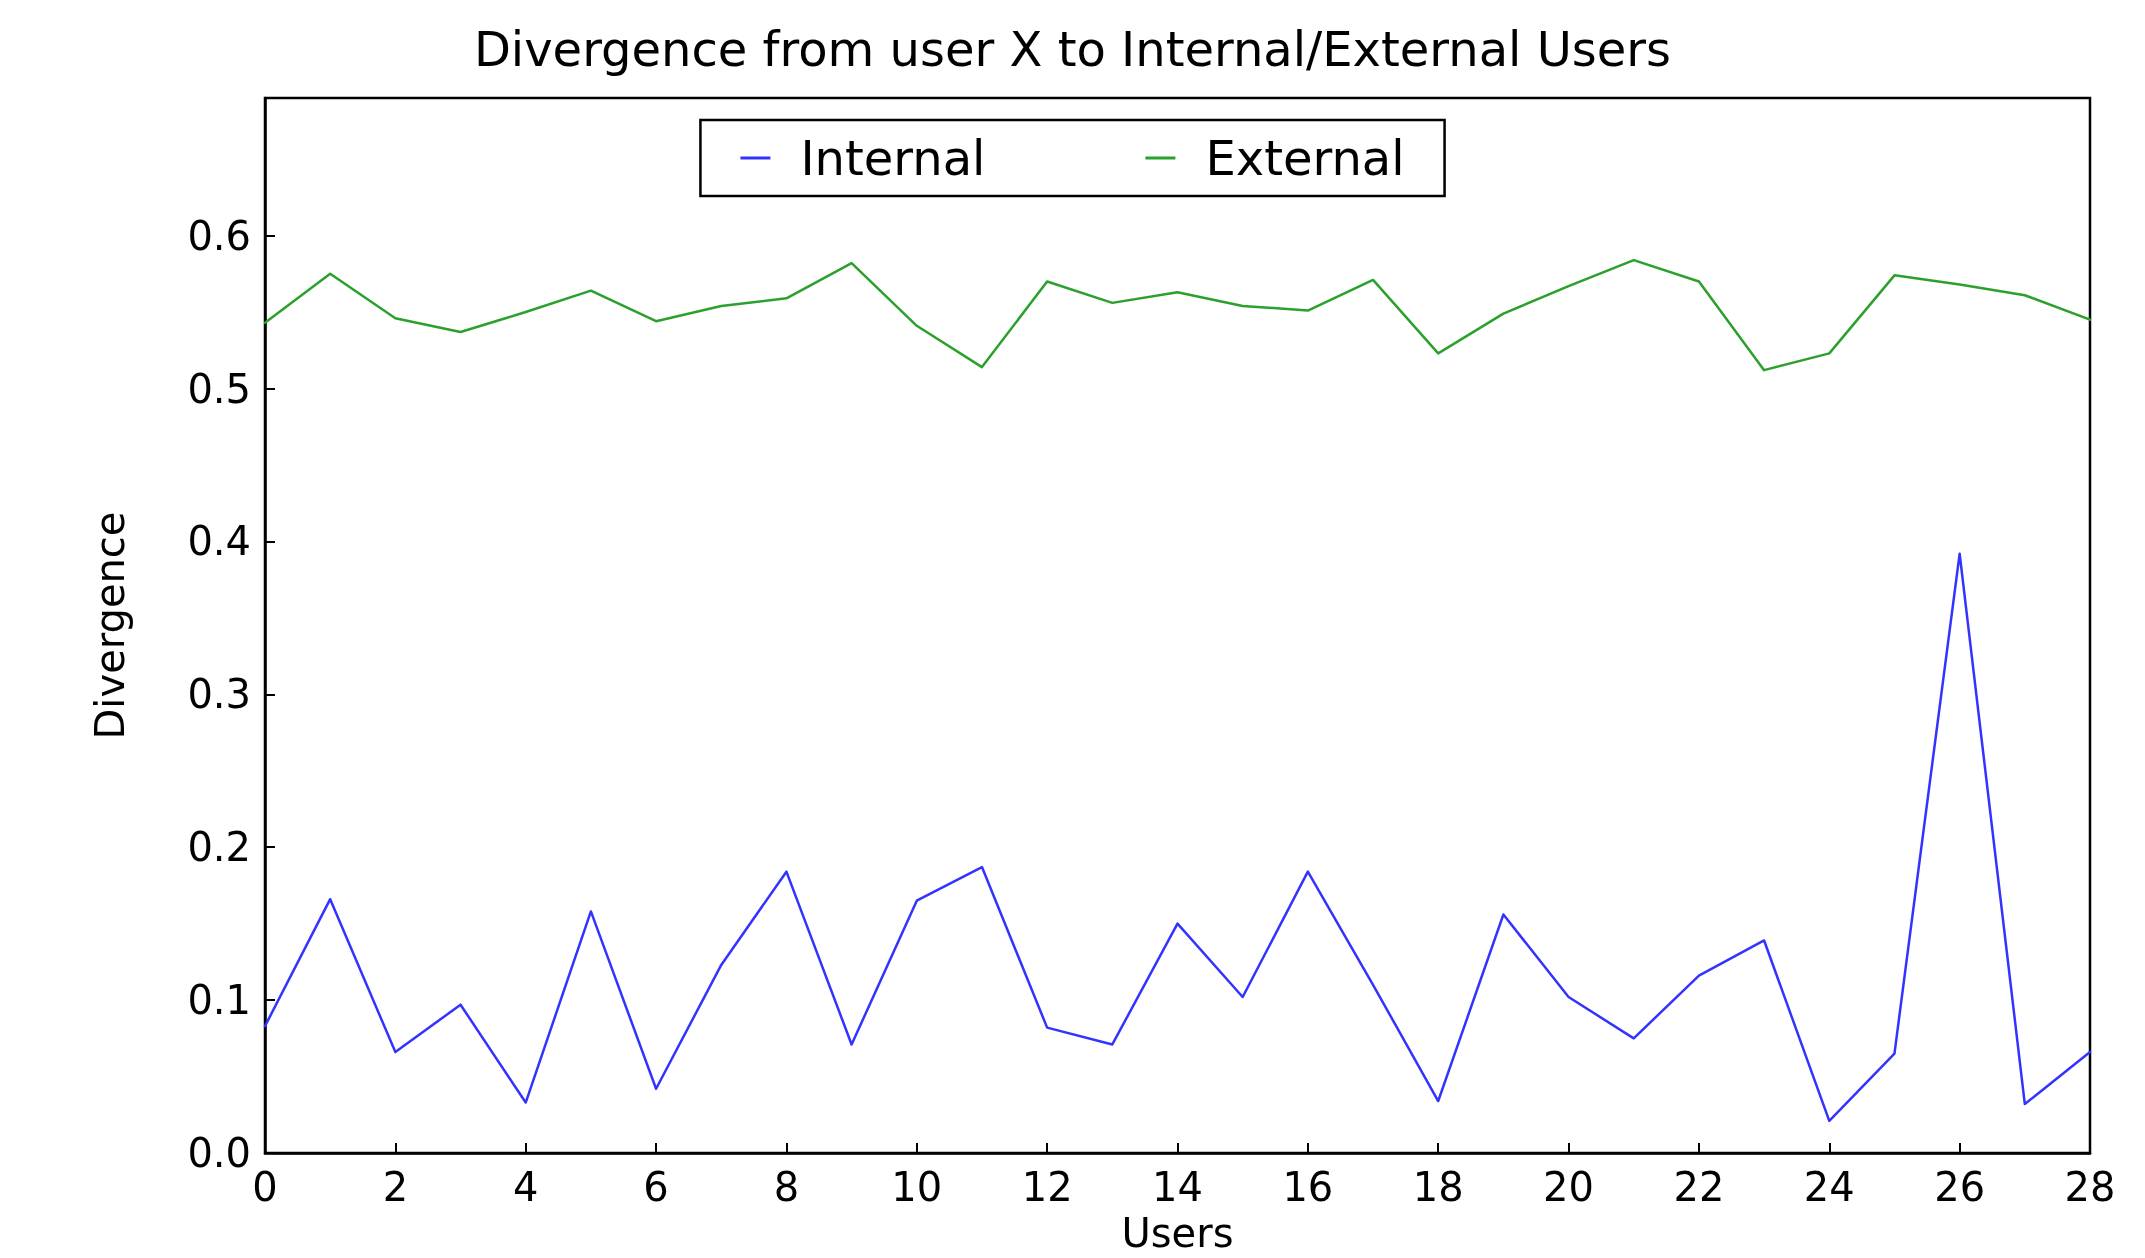 The height and width of the screenshot is (1258, 2145). Describe the element at coordinates (917, 1187) in the screenshot. I see `x-tick-label: 10` at that location.